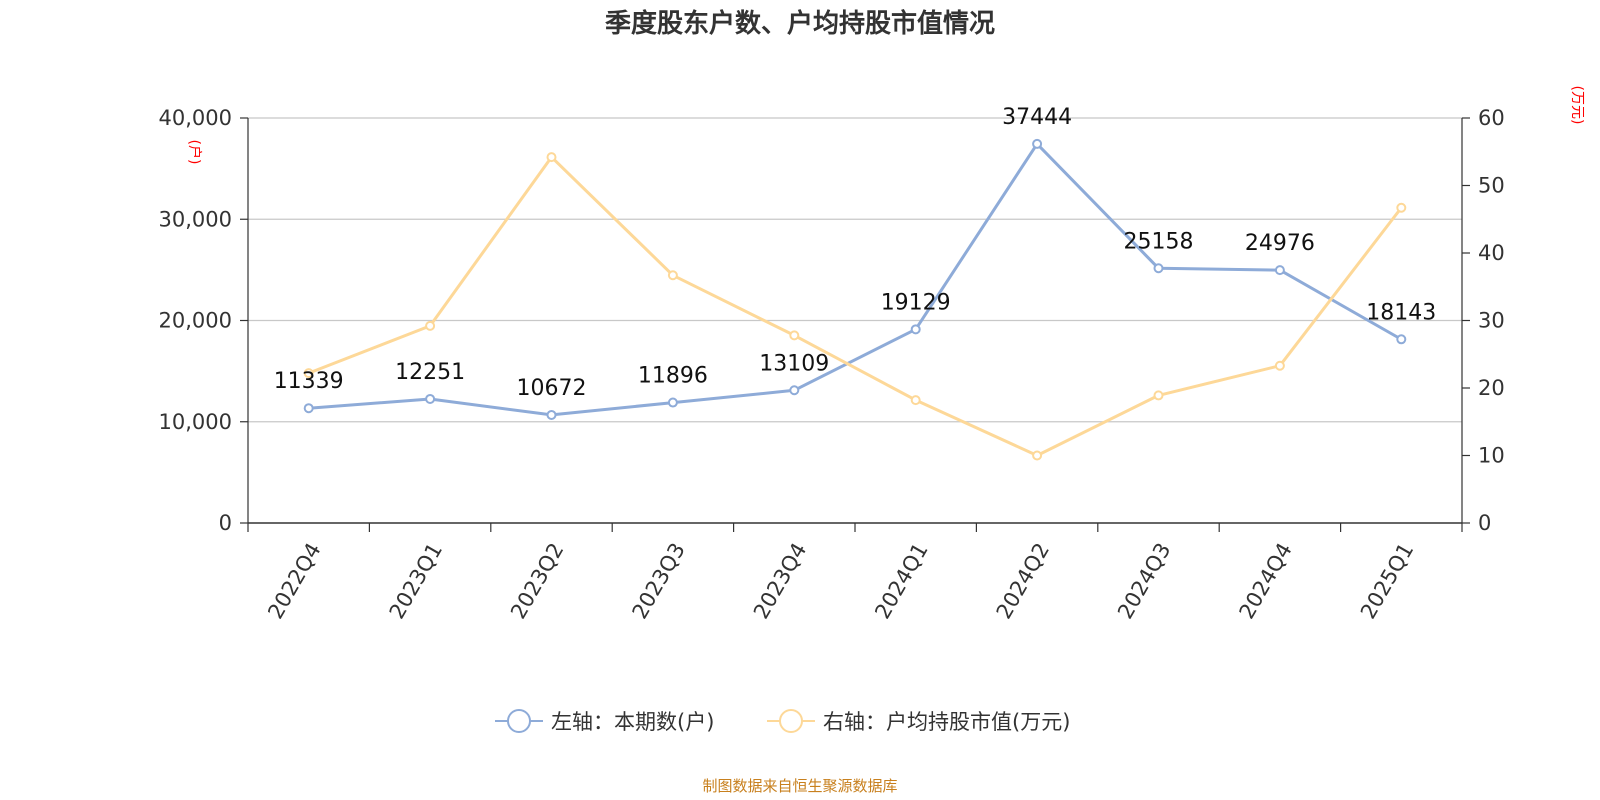 The height and width of the screenshot is (800, 1600). I want to click on data-label: 18143, so click(1401, 312).